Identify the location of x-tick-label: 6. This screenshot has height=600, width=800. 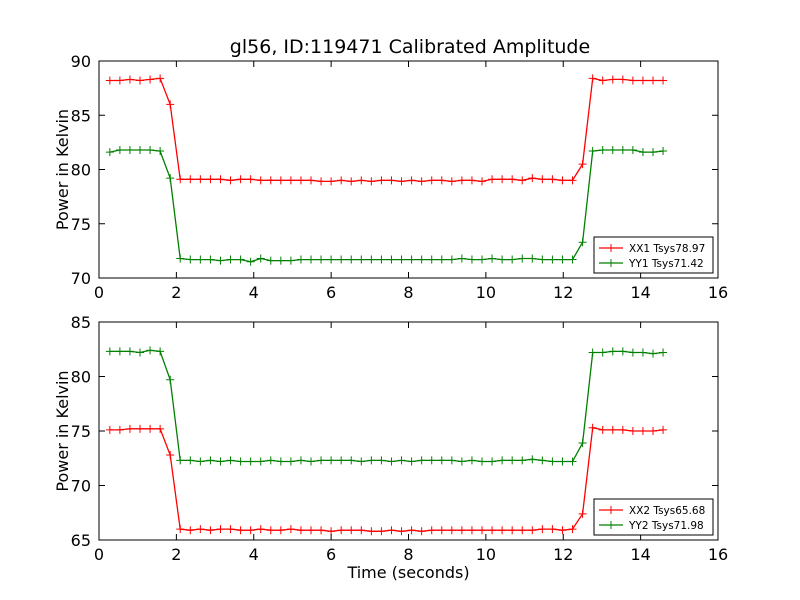
(331, 554).